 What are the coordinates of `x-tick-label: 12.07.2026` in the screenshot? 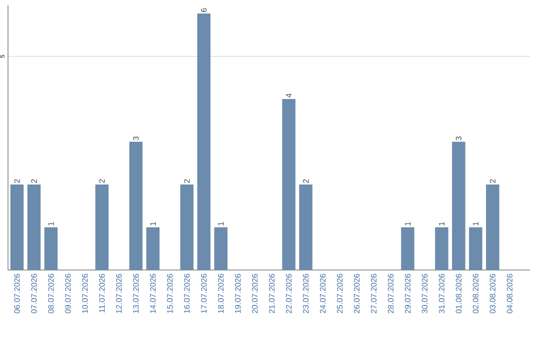 It's located at (119, 293).